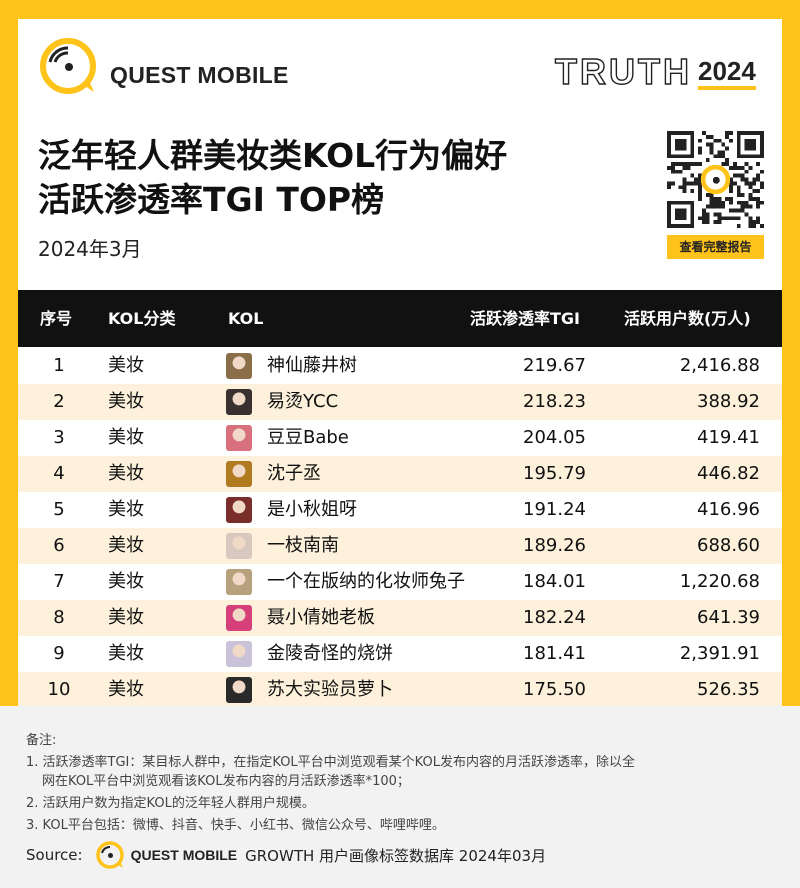 The height and width of the screenshot is (888, 800). I want to click on cell-kol: 金陵奇怪的烧饼, so click(330, 653).